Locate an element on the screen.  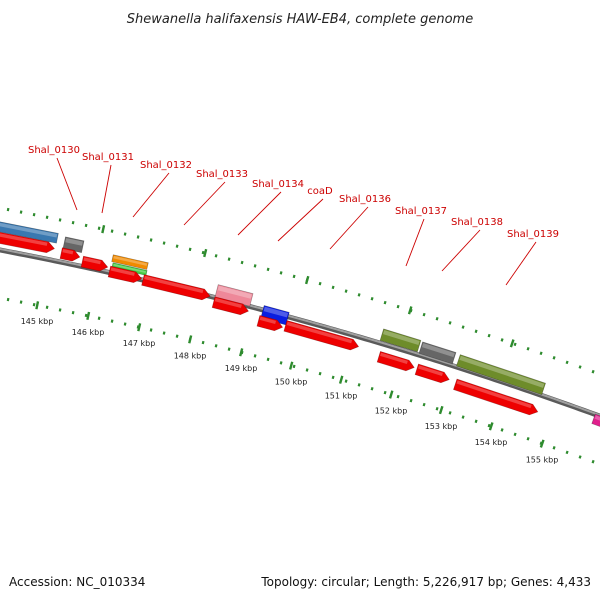
kbp-label: 147 kbp is located at coordinates (139, 343).